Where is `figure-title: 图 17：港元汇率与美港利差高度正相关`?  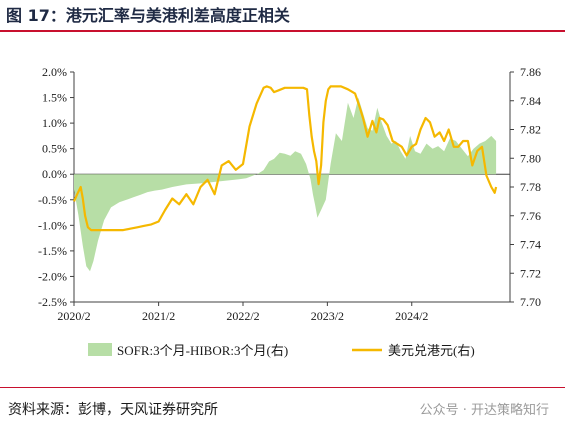
figure-title: 图 17：港元汇率与美港利差高度正相关 is located at coordinates (148, 15).